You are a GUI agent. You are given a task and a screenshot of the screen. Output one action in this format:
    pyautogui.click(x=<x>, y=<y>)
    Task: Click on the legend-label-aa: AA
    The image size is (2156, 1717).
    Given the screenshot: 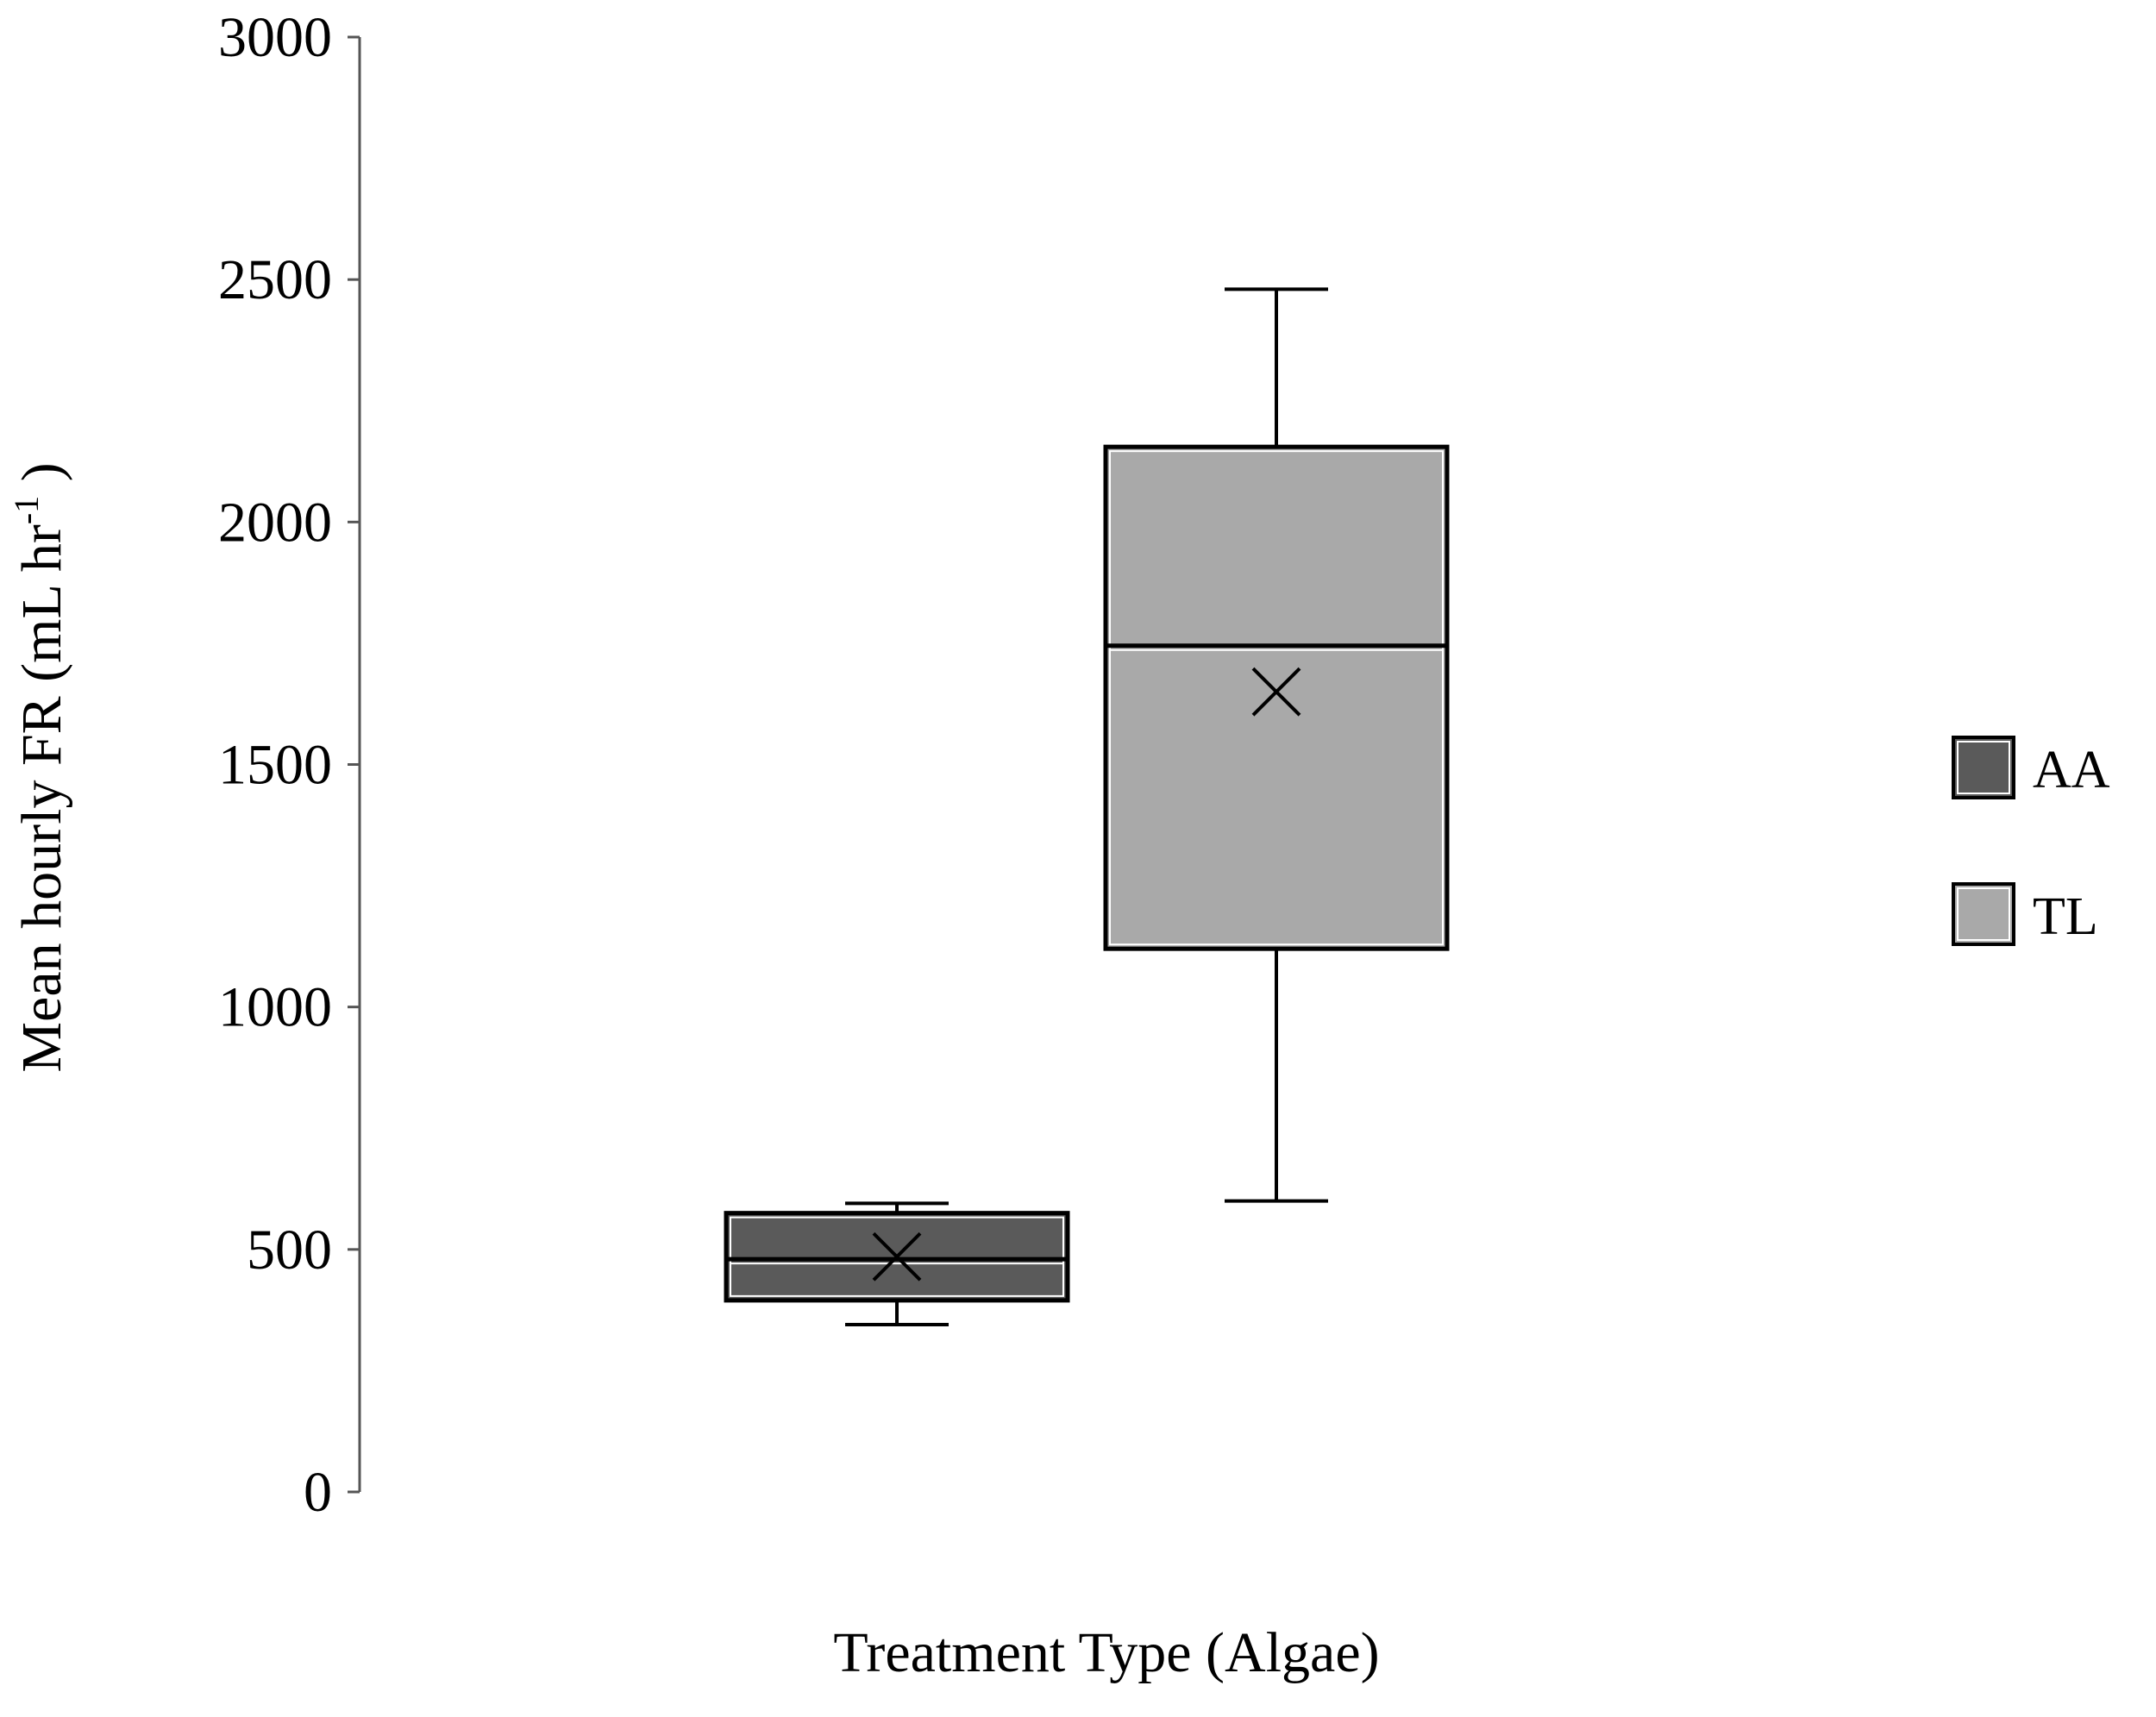 What is the action you would take?
    pyautogui.click(x=2071, y=770)
    